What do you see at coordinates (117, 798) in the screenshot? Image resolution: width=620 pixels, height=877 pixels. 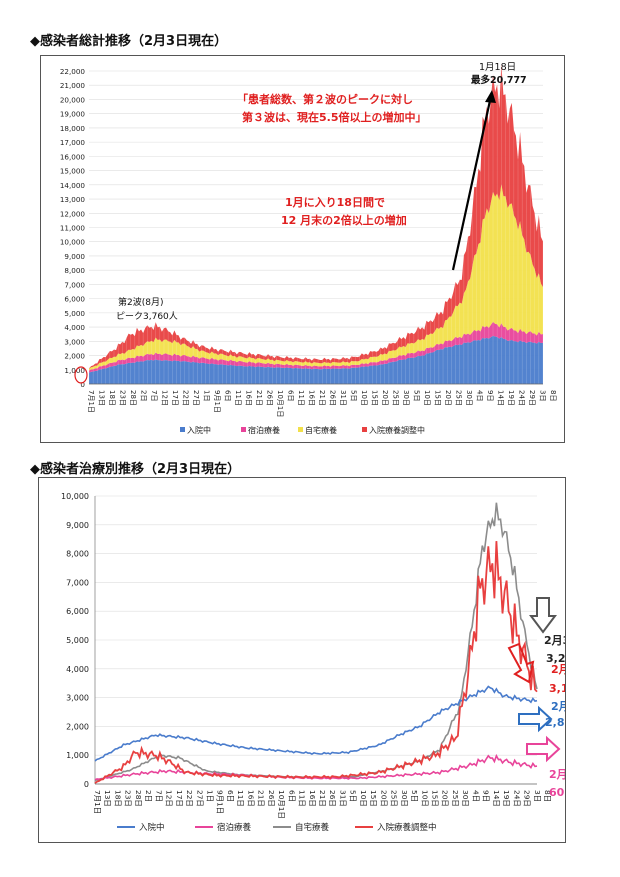 I see `x-tick-label: 18日` at bounding box center [117, 798].